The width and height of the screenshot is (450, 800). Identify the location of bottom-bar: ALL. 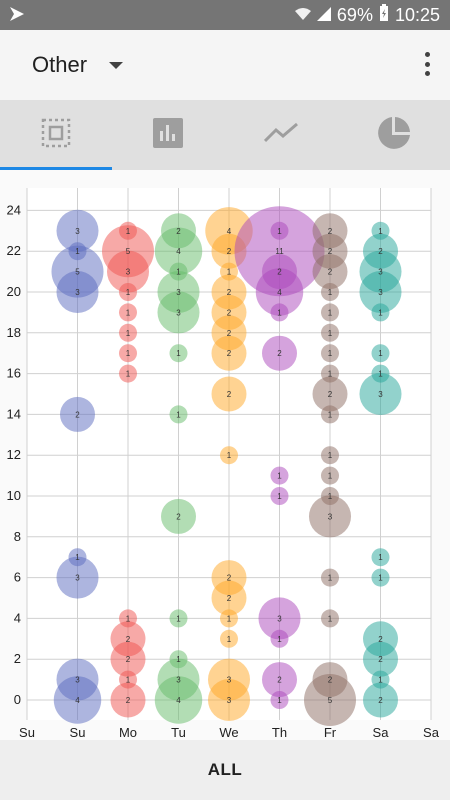
(225, 770).